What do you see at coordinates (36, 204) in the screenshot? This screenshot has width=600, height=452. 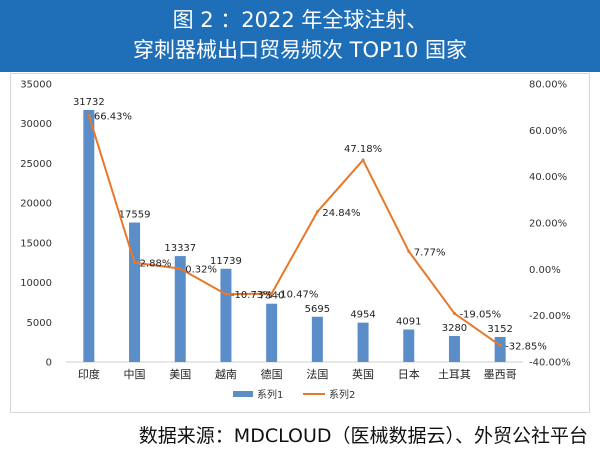 I see `y-left-tick-label: 20000` at bounding box center [36, 204].